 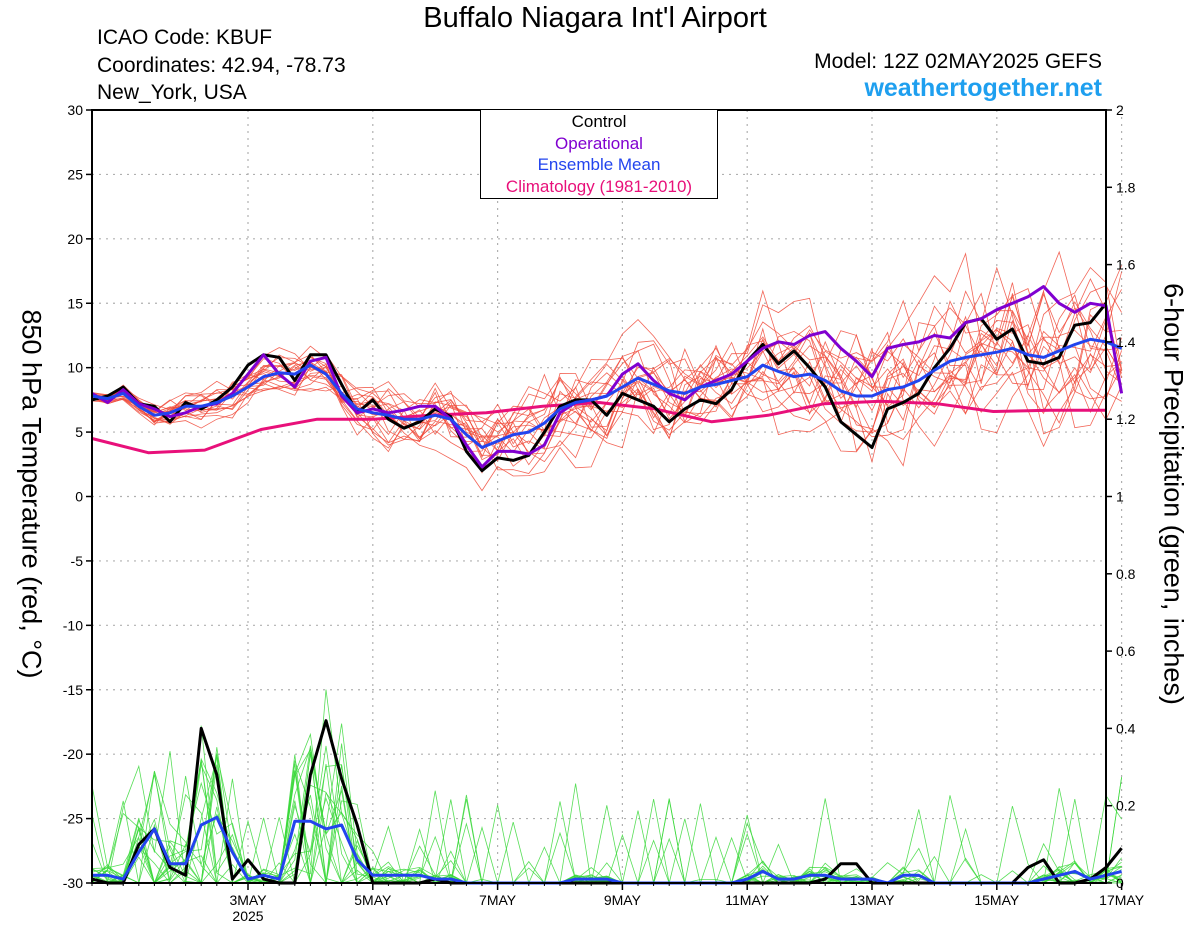 What do you see at coordinates (1126, 651) in the screenshot?
I see `y-right-tick-label: 0.6` at bounding box center [1126, 651].